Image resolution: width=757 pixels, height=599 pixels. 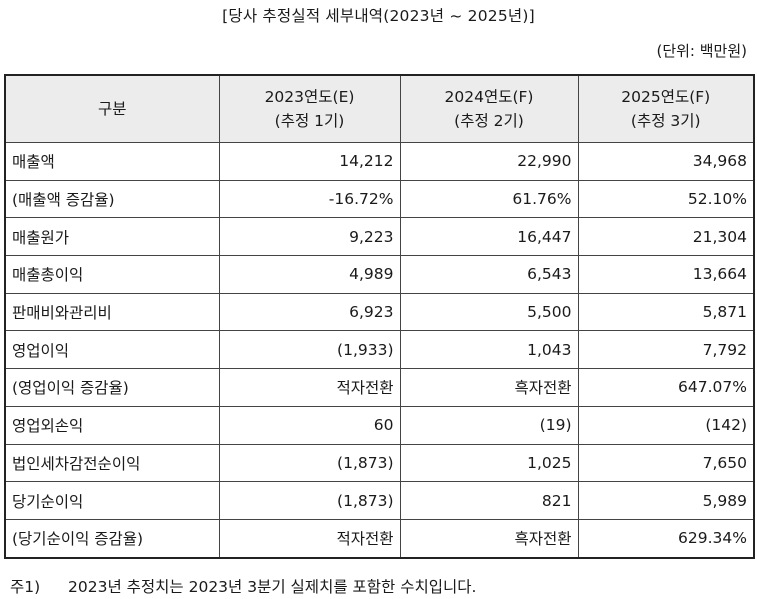 I want to click on table-row: 당기순이익 (1,873) 821 5,989, so click(x=379, y=500).